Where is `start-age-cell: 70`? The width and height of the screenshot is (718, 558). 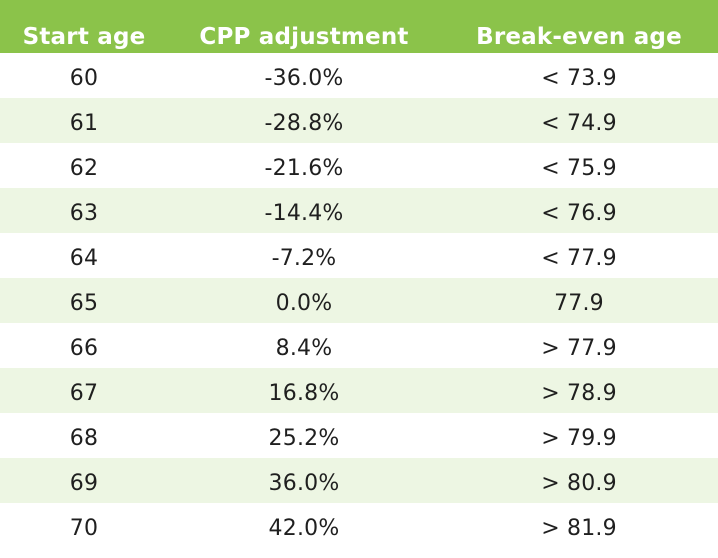 start-age-cell: 70 is located at coordinates (84, 528).